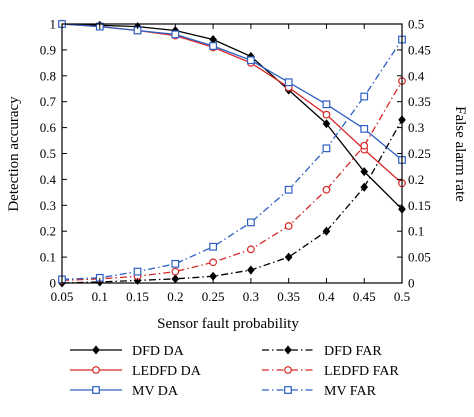  I want to click on x-tick-label: 0.45, so click(364, 296).